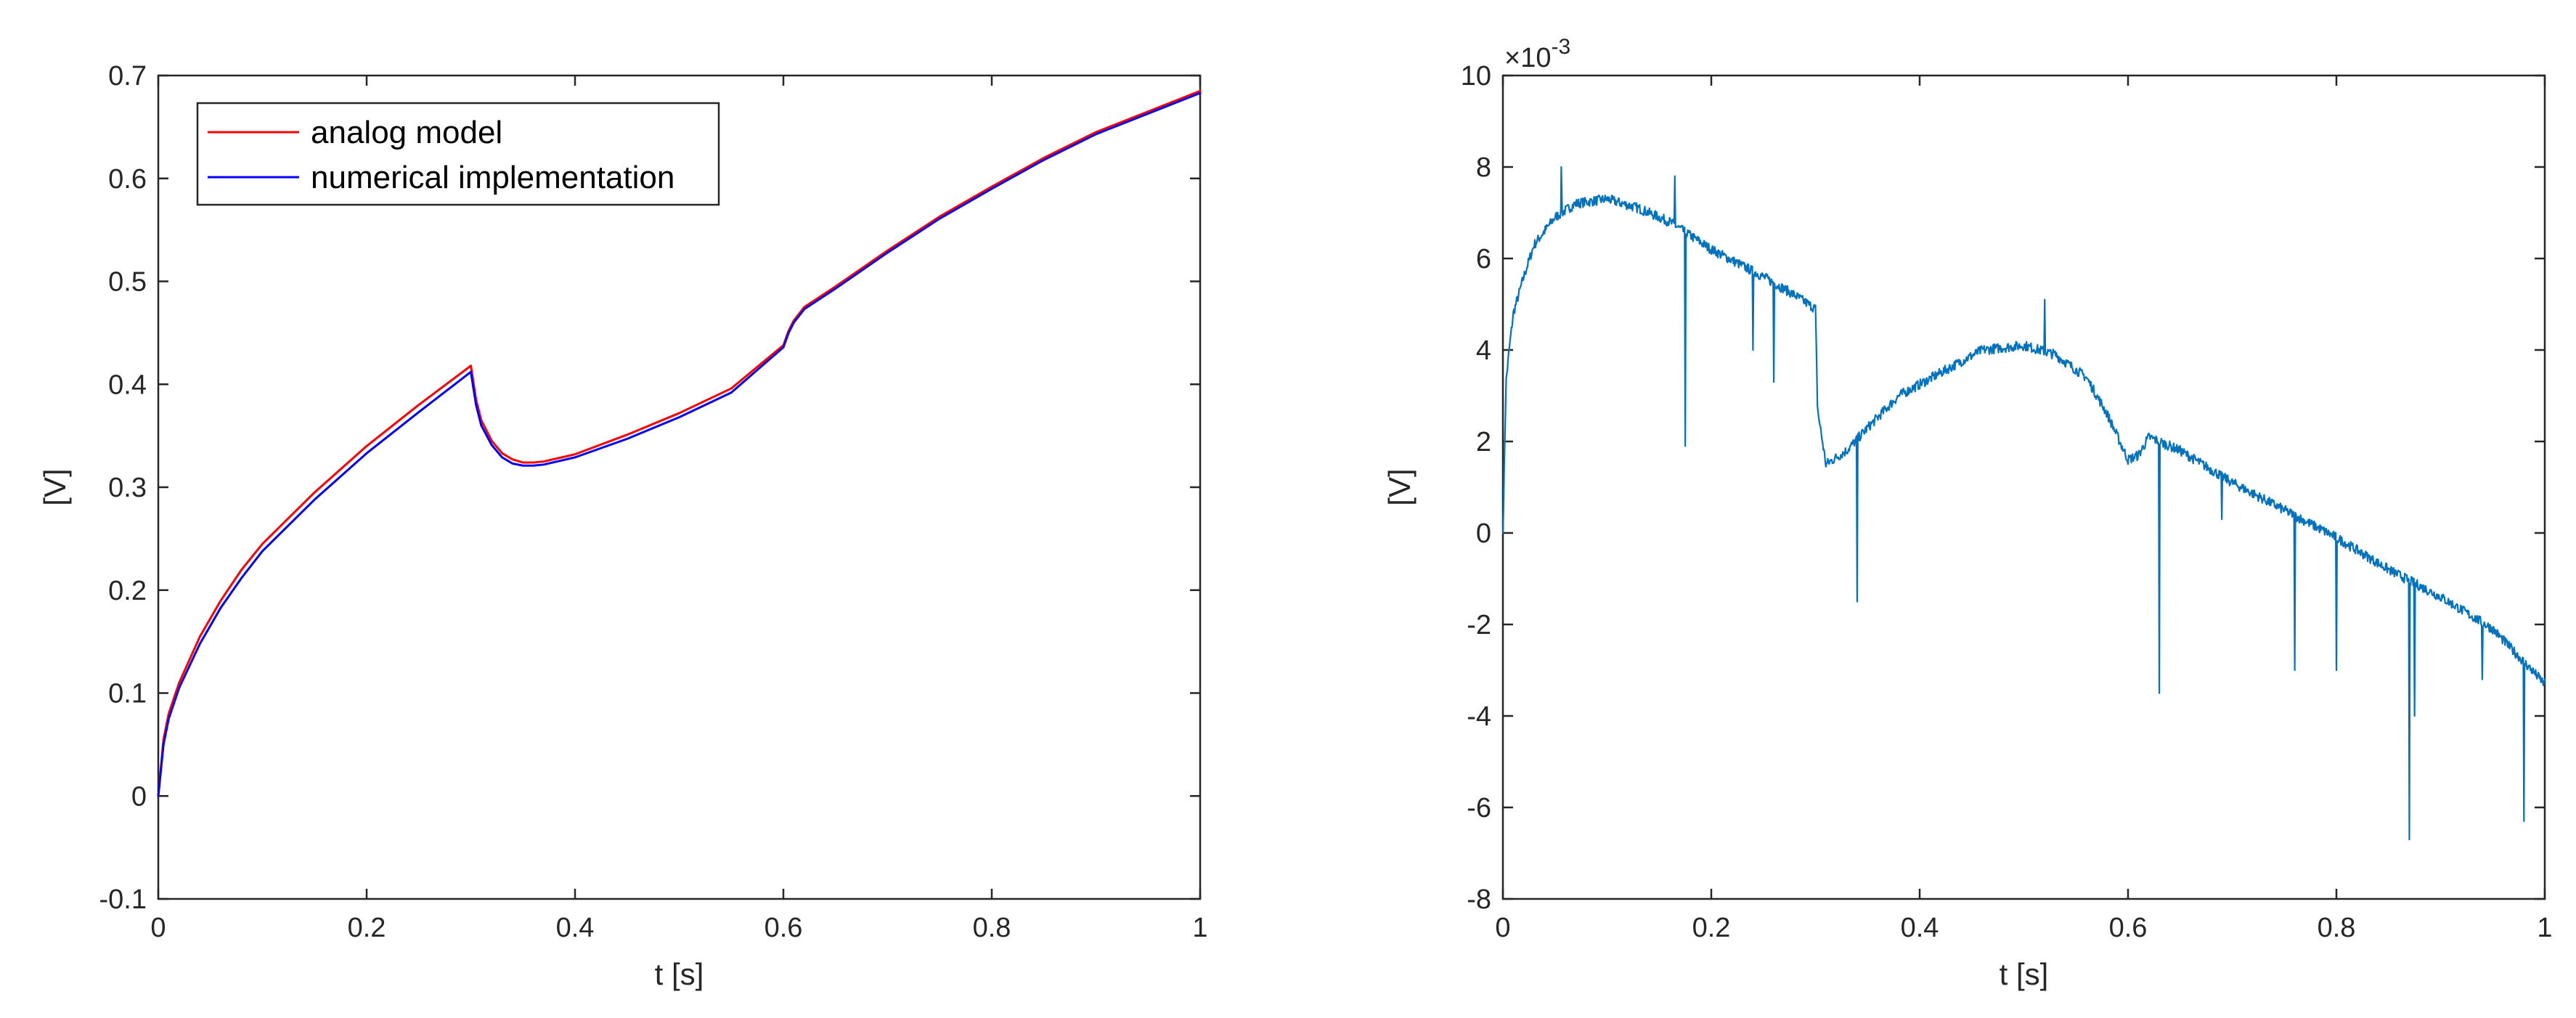  Describe the element at coordinates (1560, 47) in the screenshot. I see `y-exponent-power: -3` at that location.